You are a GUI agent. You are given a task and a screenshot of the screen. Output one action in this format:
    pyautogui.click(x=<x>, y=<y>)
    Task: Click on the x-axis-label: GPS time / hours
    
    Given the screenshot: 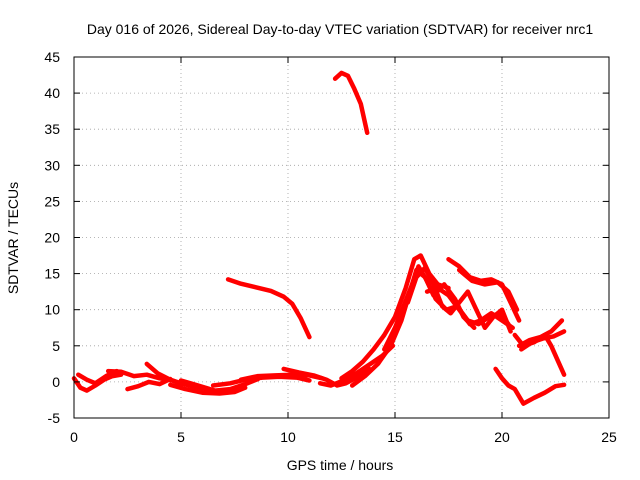 What is the action you would take?
    pyautogui.click(x=340, y=465)
    